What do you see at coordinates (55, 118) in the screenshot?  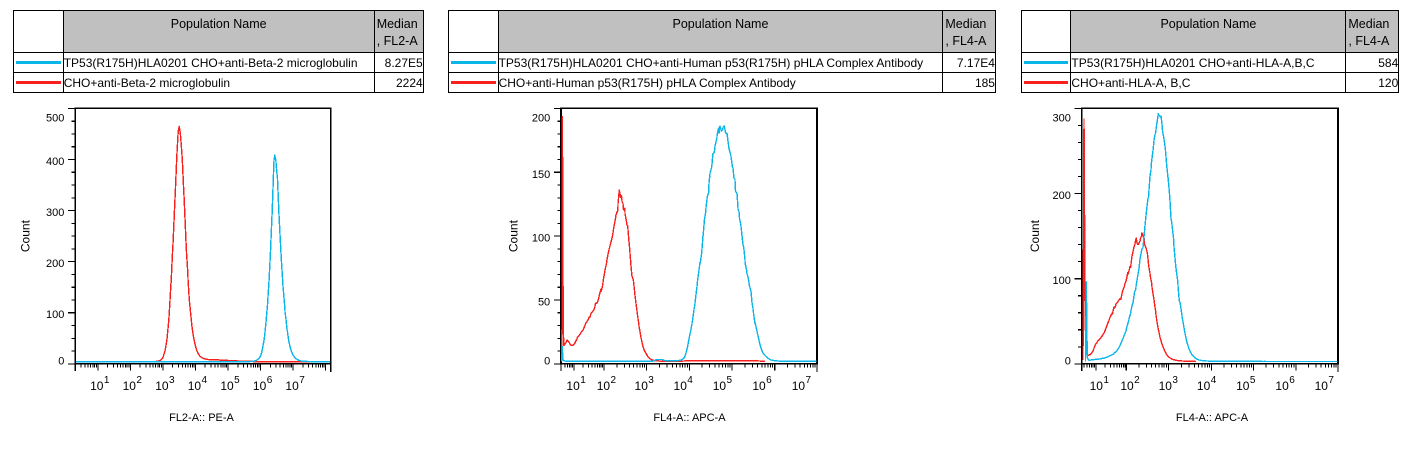 I see `svg-text: 500` at bounding box center [55, 118].